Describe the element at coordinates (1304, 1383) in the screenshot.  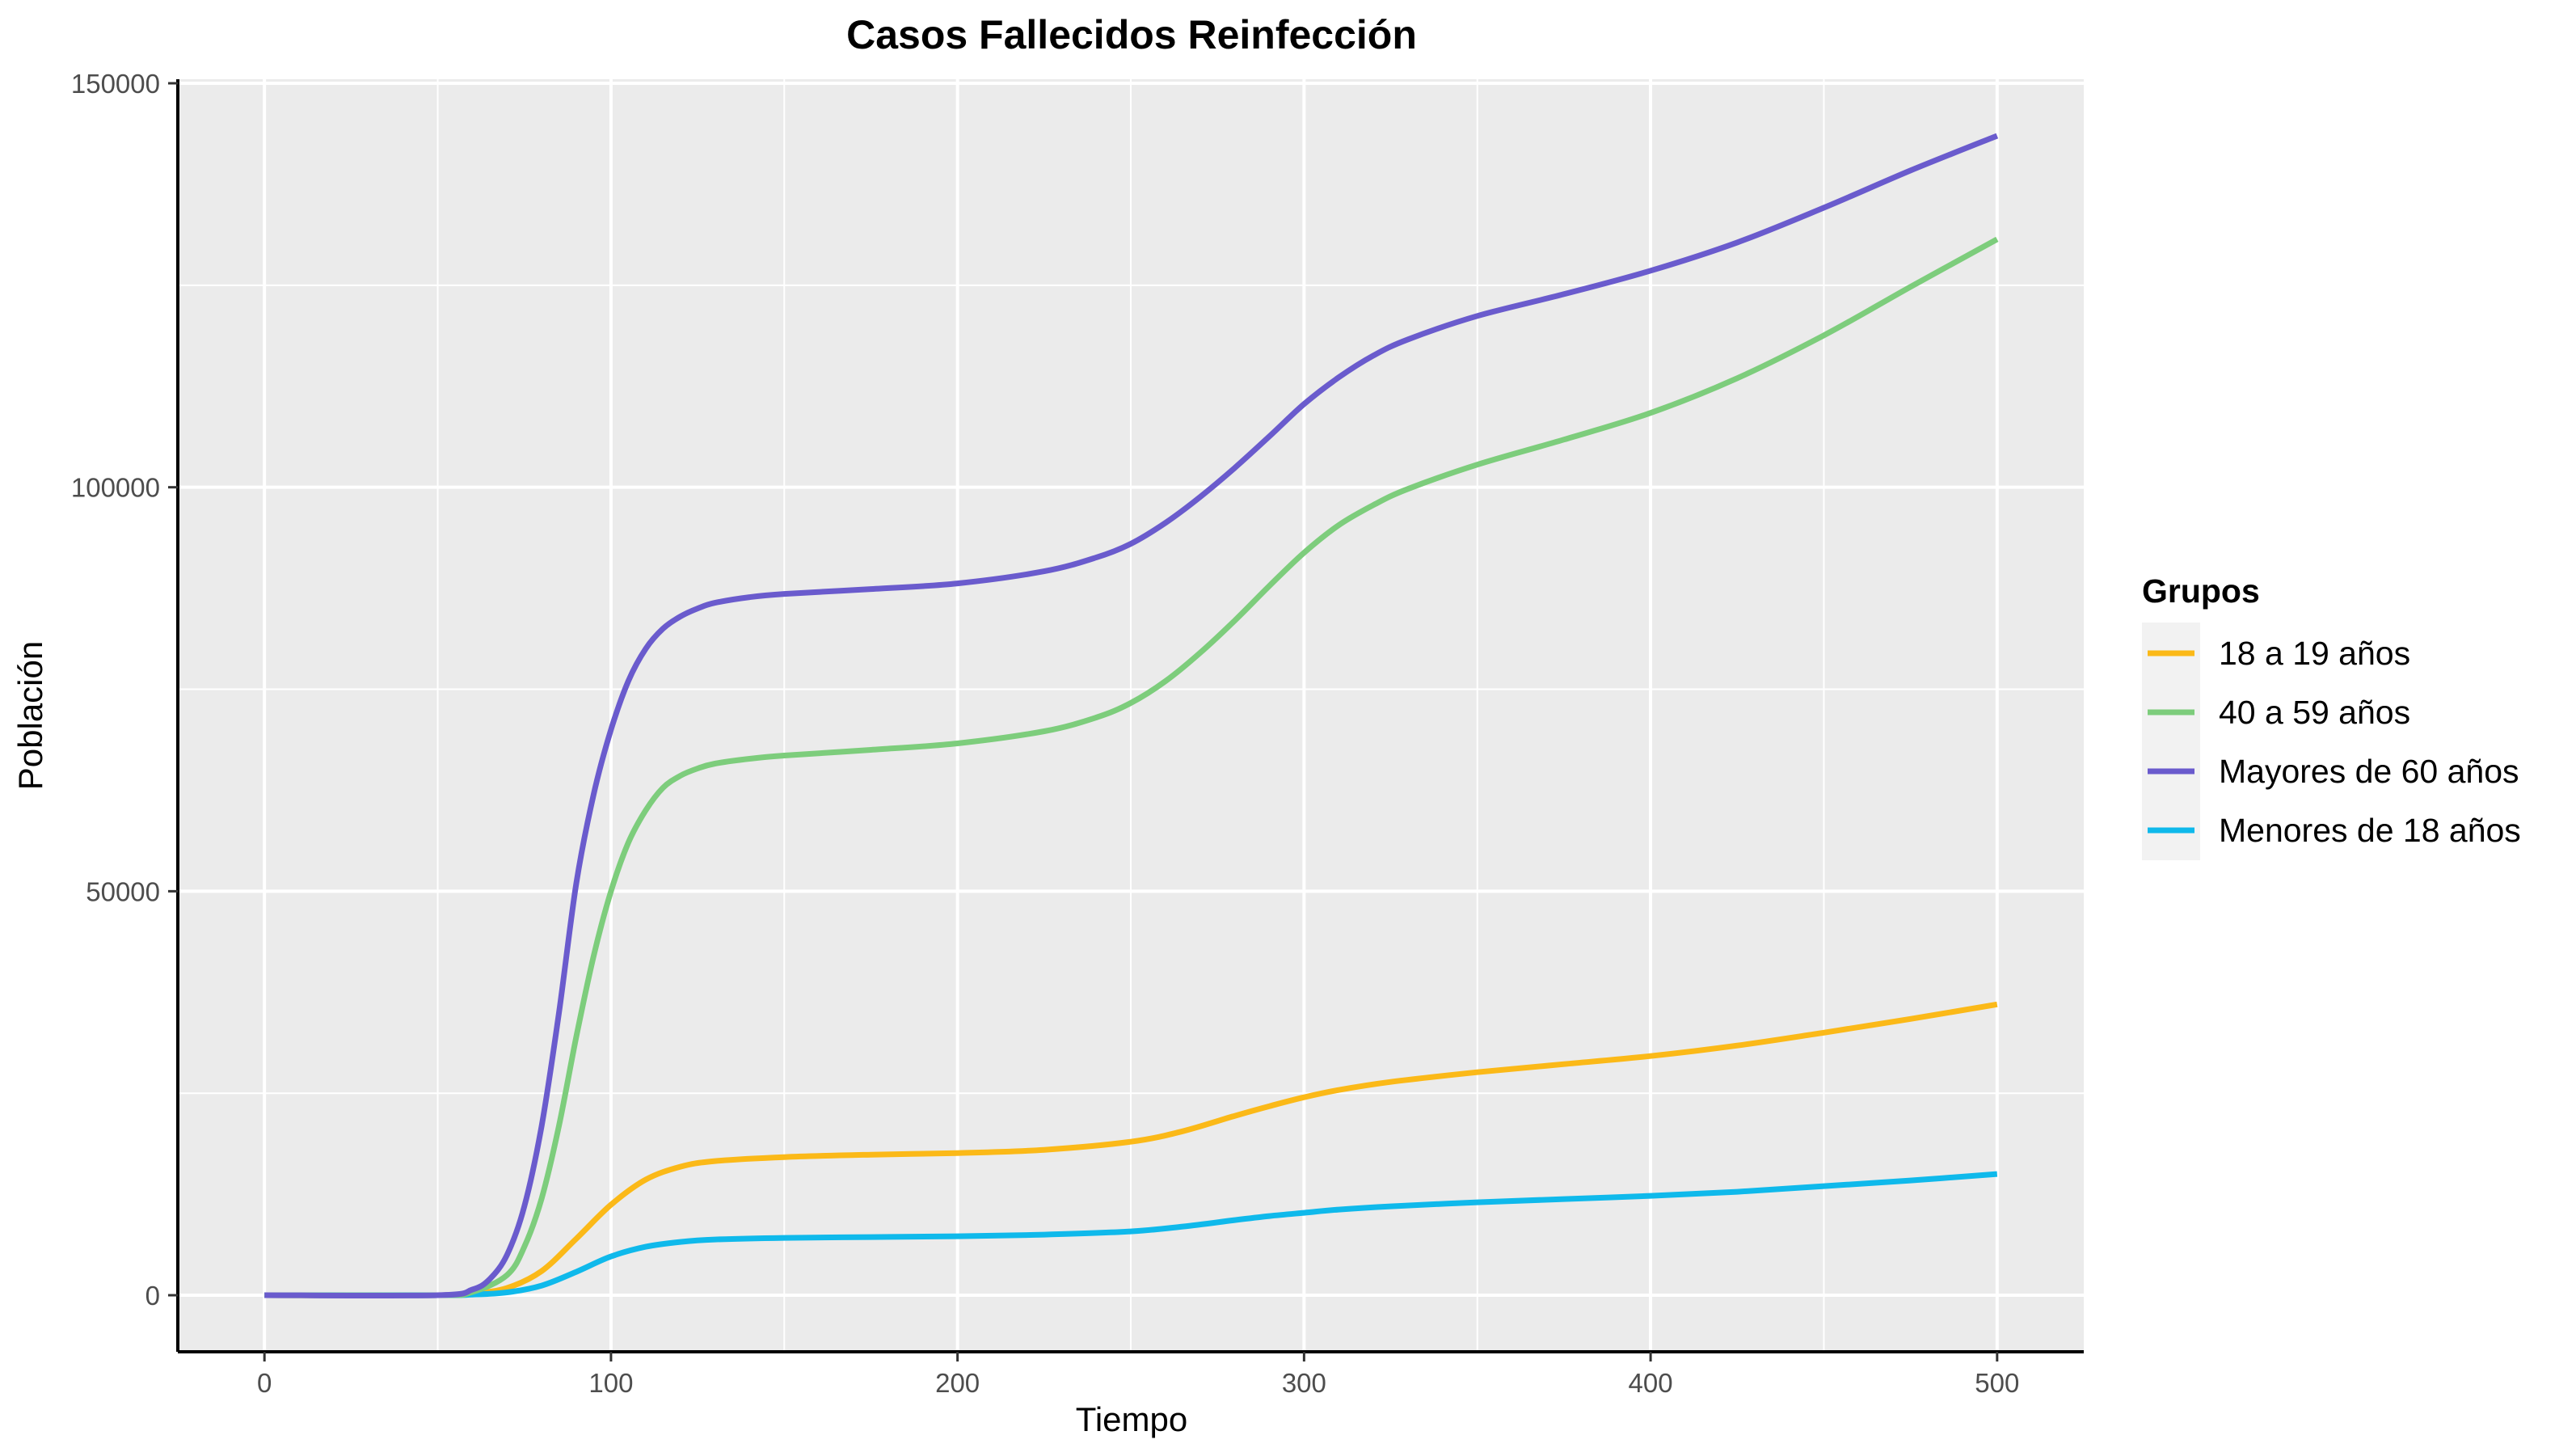
I see `x-tick-label: 300` at that location.